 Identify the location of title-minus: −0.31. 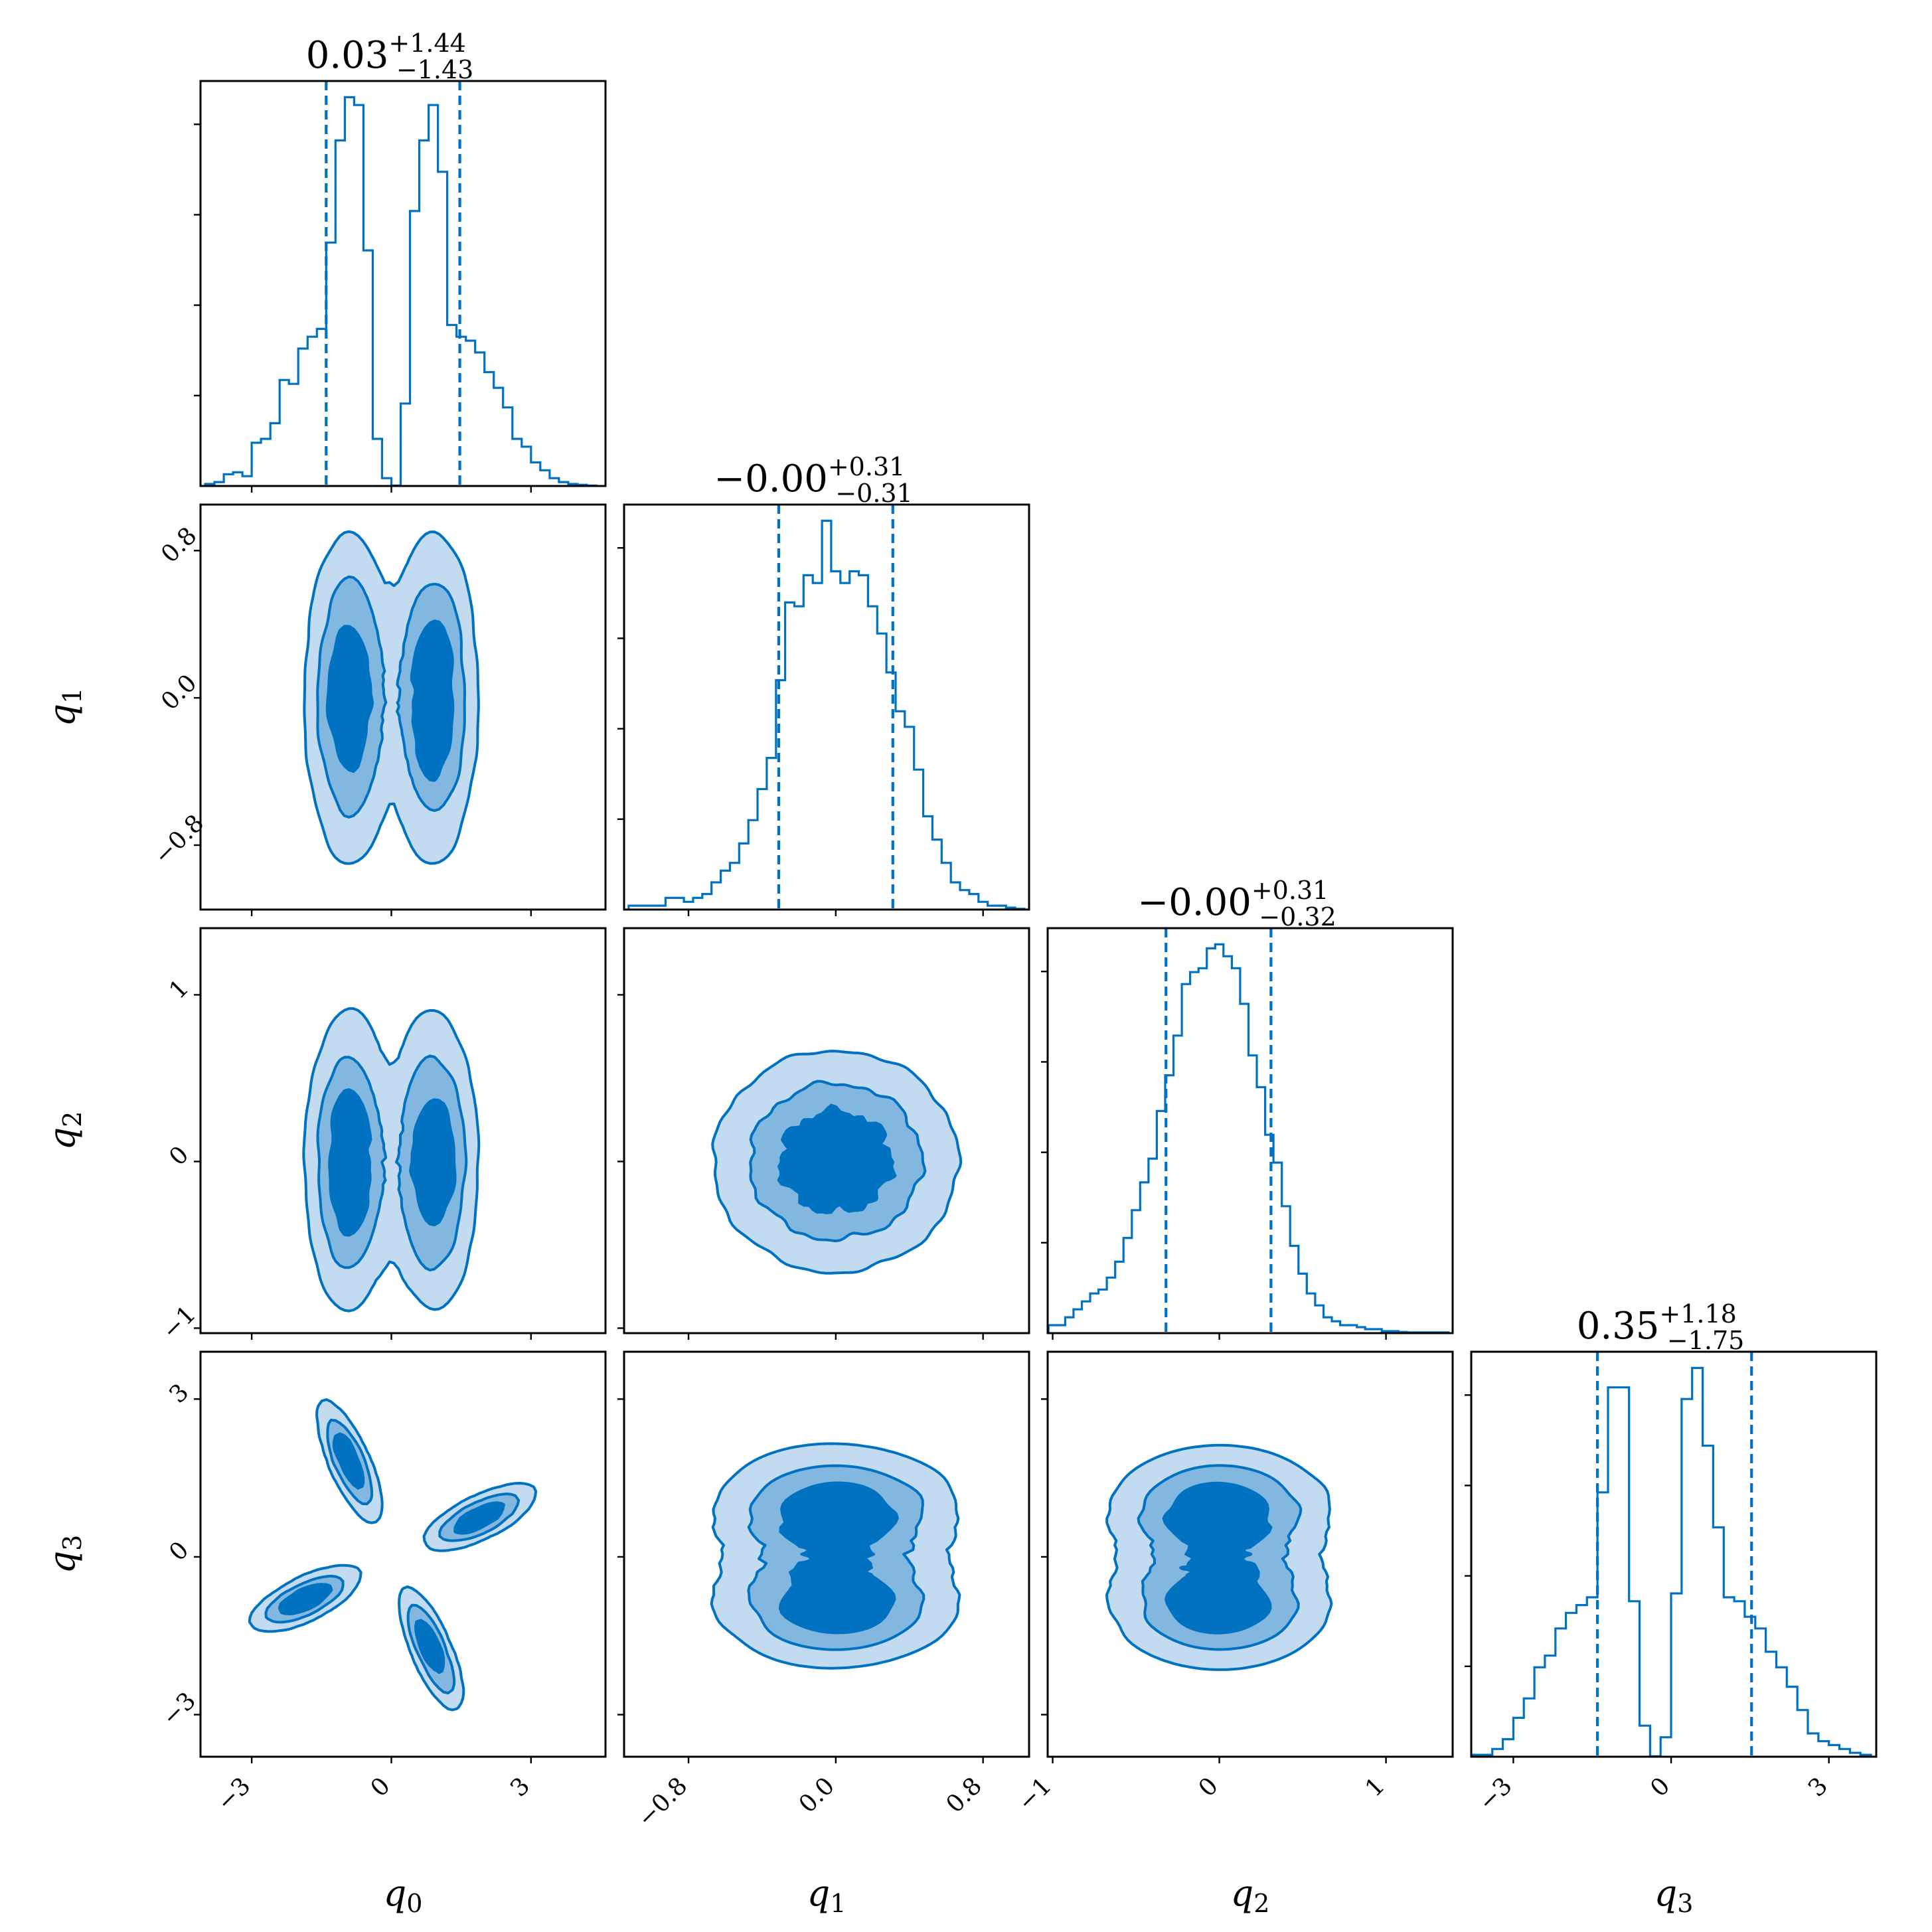
(873, 493).